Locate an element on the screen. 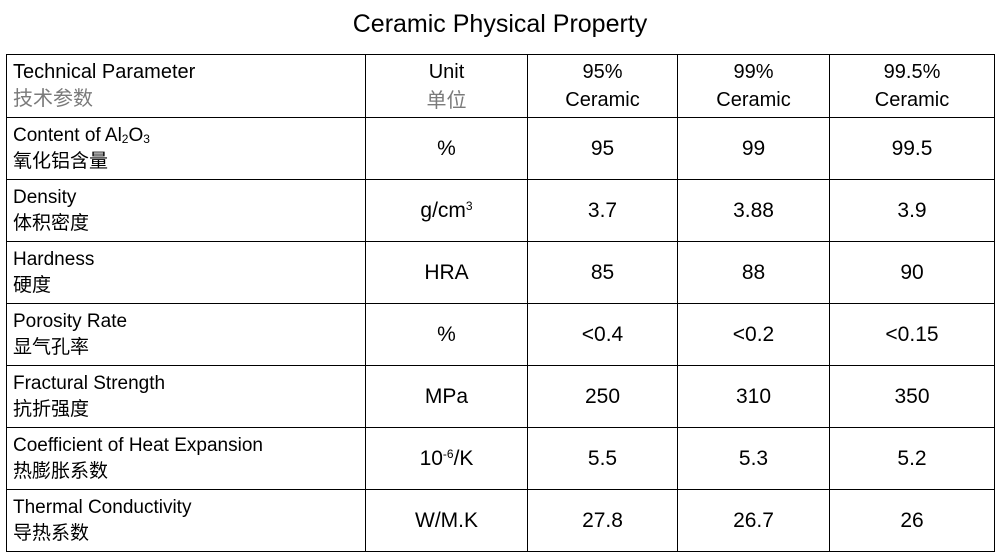  row-parameter-zh: 氧化铝含量 is located at coordinates (61, 160).